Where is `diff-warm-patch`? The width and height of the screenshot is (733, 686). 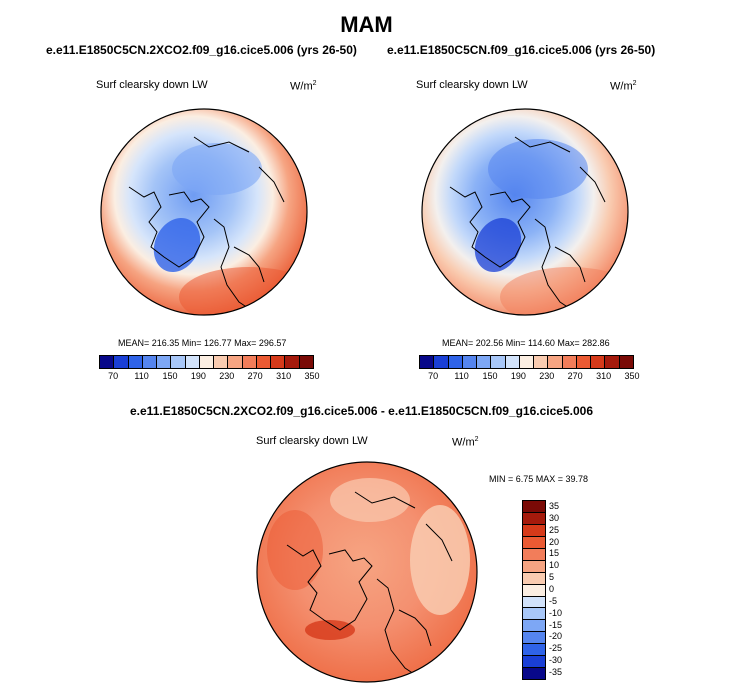 diff-warm-patch is located at coordinates (330, 630).